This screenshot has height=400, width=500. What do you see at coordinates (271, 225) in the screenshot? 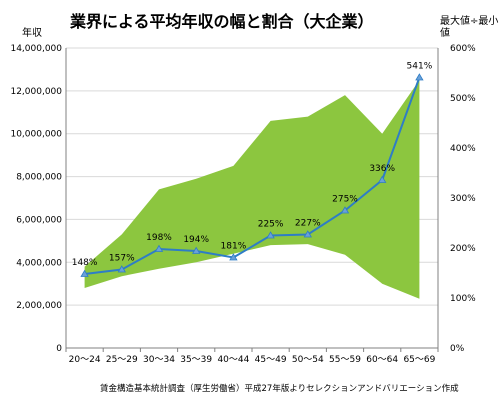
I see `ratio-data-label: 225%` at bounding box center [271, 225].